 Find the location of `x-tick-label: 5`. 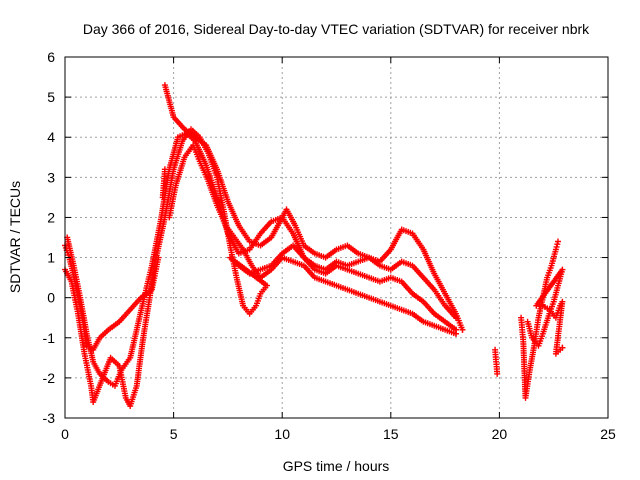

x-tick-label: 5 is located at coordinates (174, 434).